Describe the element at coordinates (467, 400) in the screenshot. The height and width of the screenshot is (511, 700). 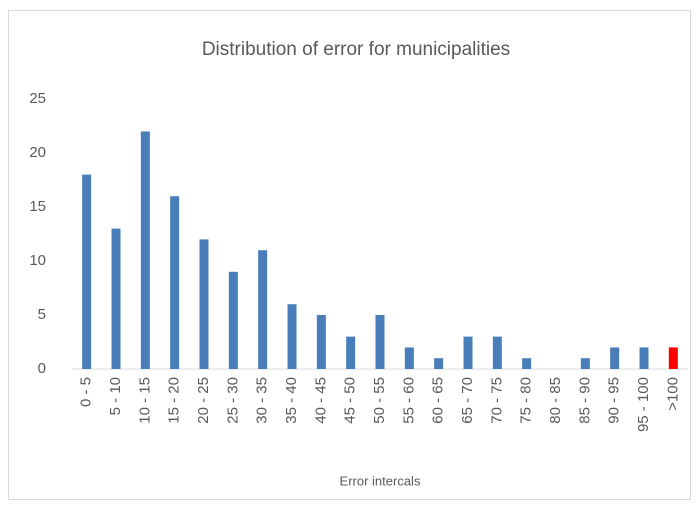
I see `x-tick-label: 65 - 70` at that location.